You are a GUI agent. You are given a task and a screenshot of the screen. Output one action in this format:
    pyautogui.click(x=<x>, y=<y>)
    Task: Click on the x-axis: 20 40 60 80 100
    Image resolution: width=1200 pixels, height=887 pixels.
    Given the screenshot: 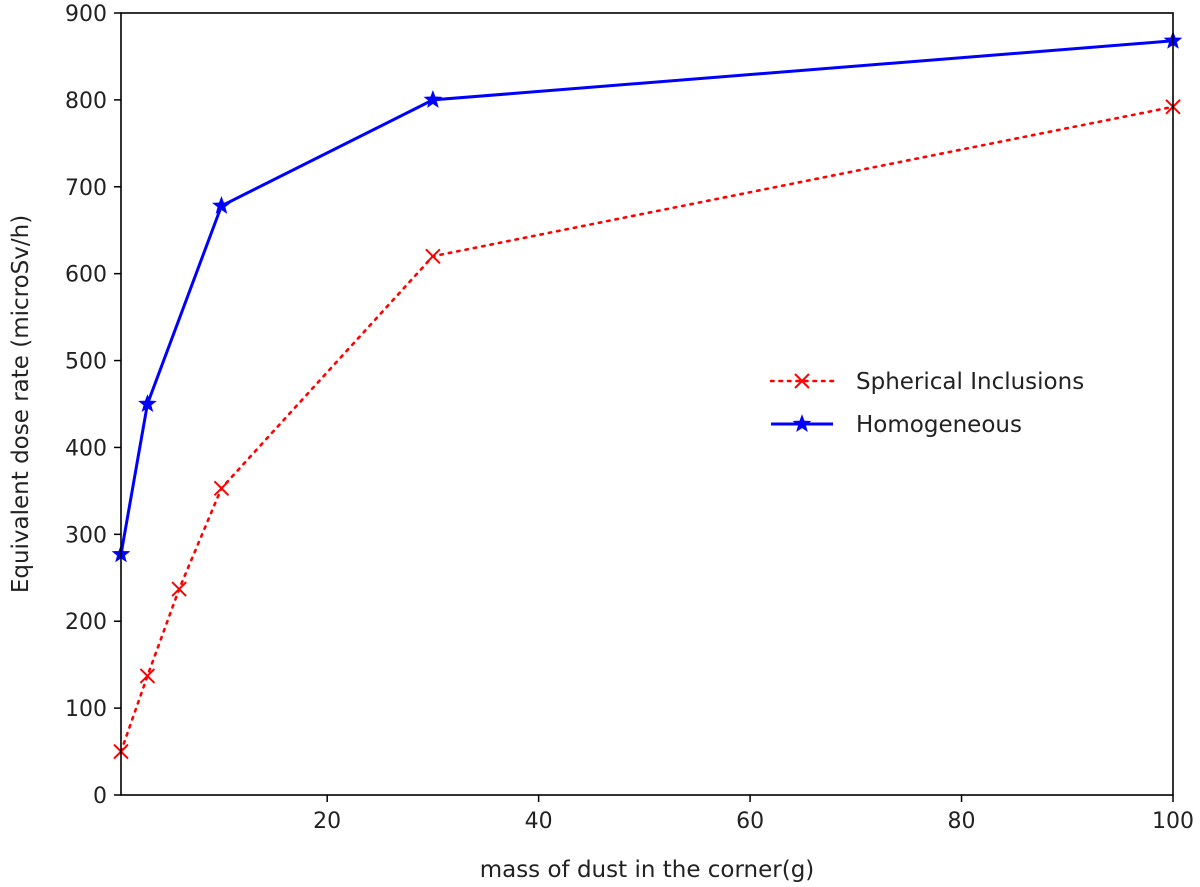 What is the action you would take?
    pyautogui.click(x=753, y=814)
    